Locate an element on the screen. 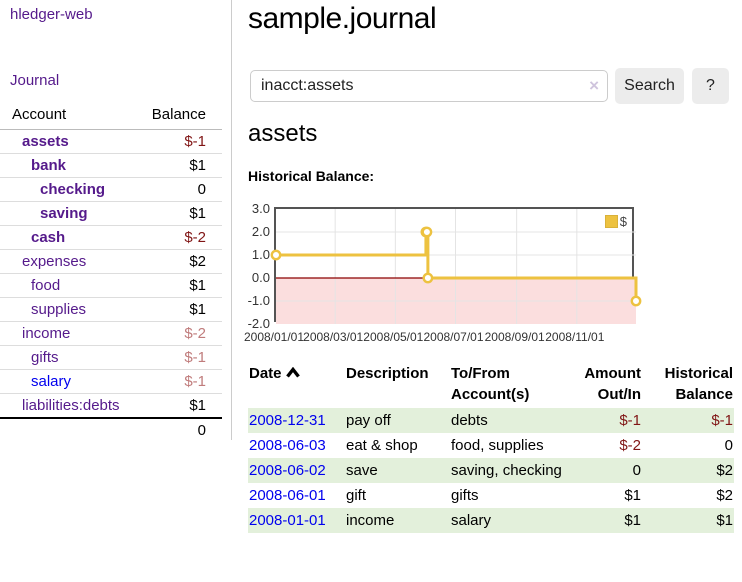  x-axis-tick-label: 2008/05/01 is located at coordinates (393, 337).